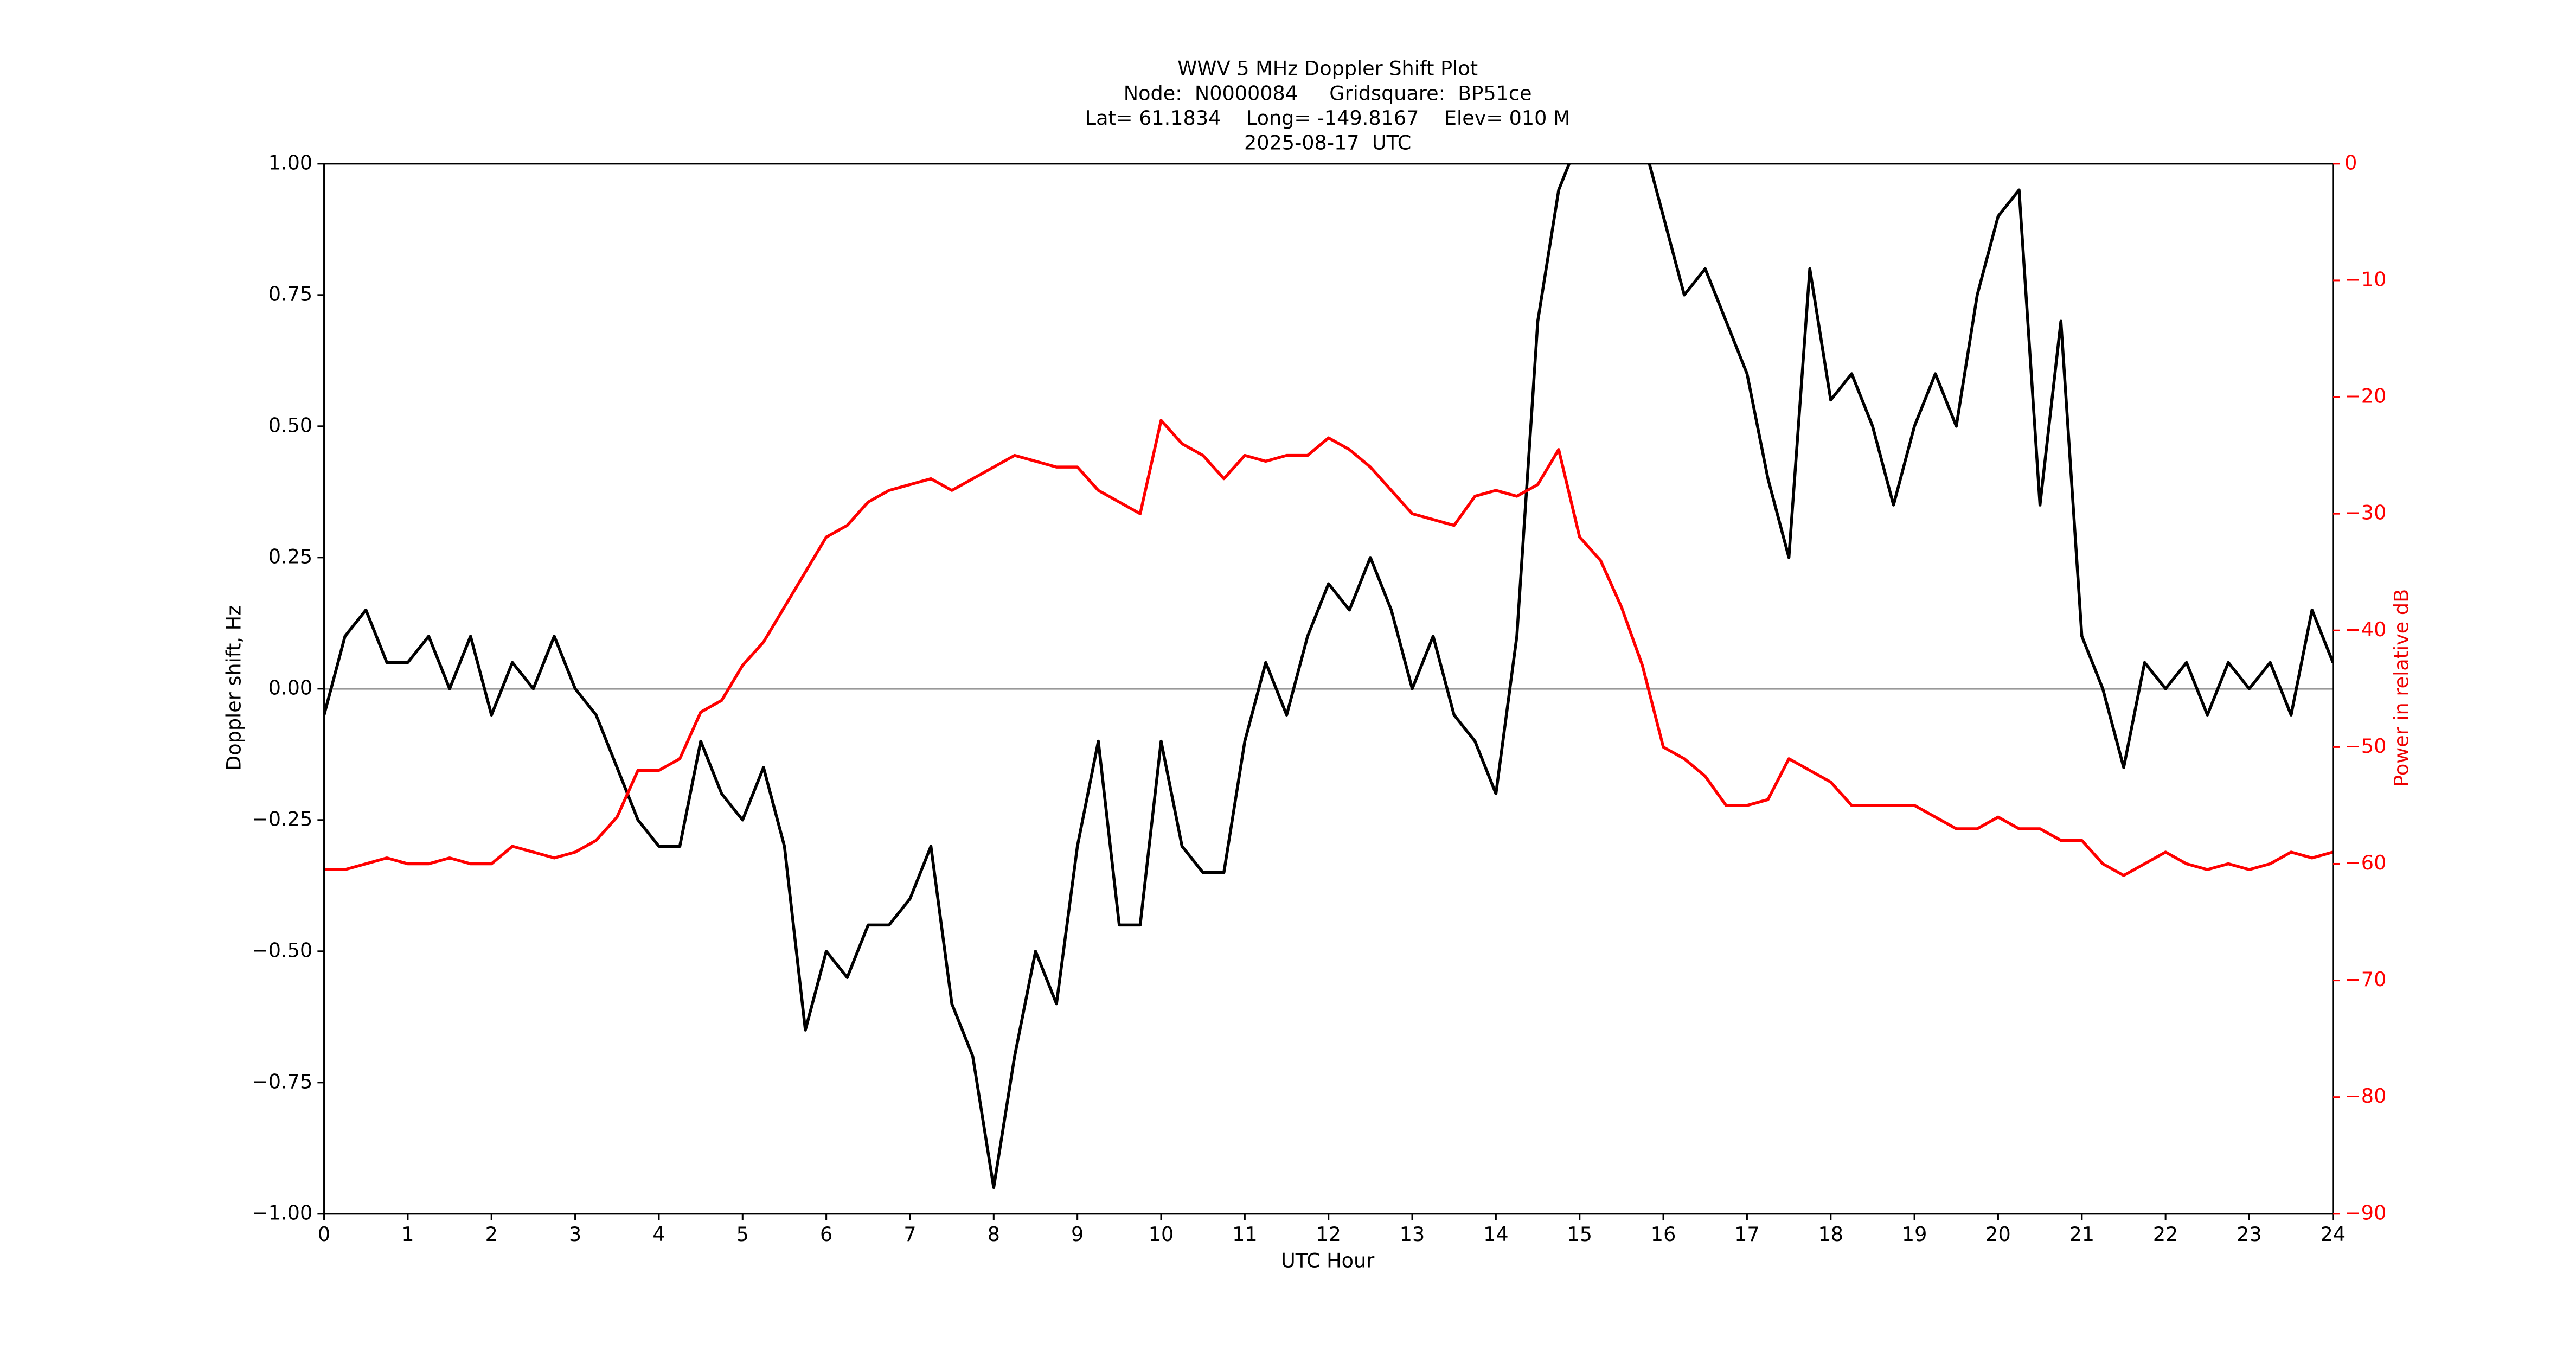 This screenshot has width=2576, height=1356. I want to click on y2-tick-label: −40, so click(2365, 629).